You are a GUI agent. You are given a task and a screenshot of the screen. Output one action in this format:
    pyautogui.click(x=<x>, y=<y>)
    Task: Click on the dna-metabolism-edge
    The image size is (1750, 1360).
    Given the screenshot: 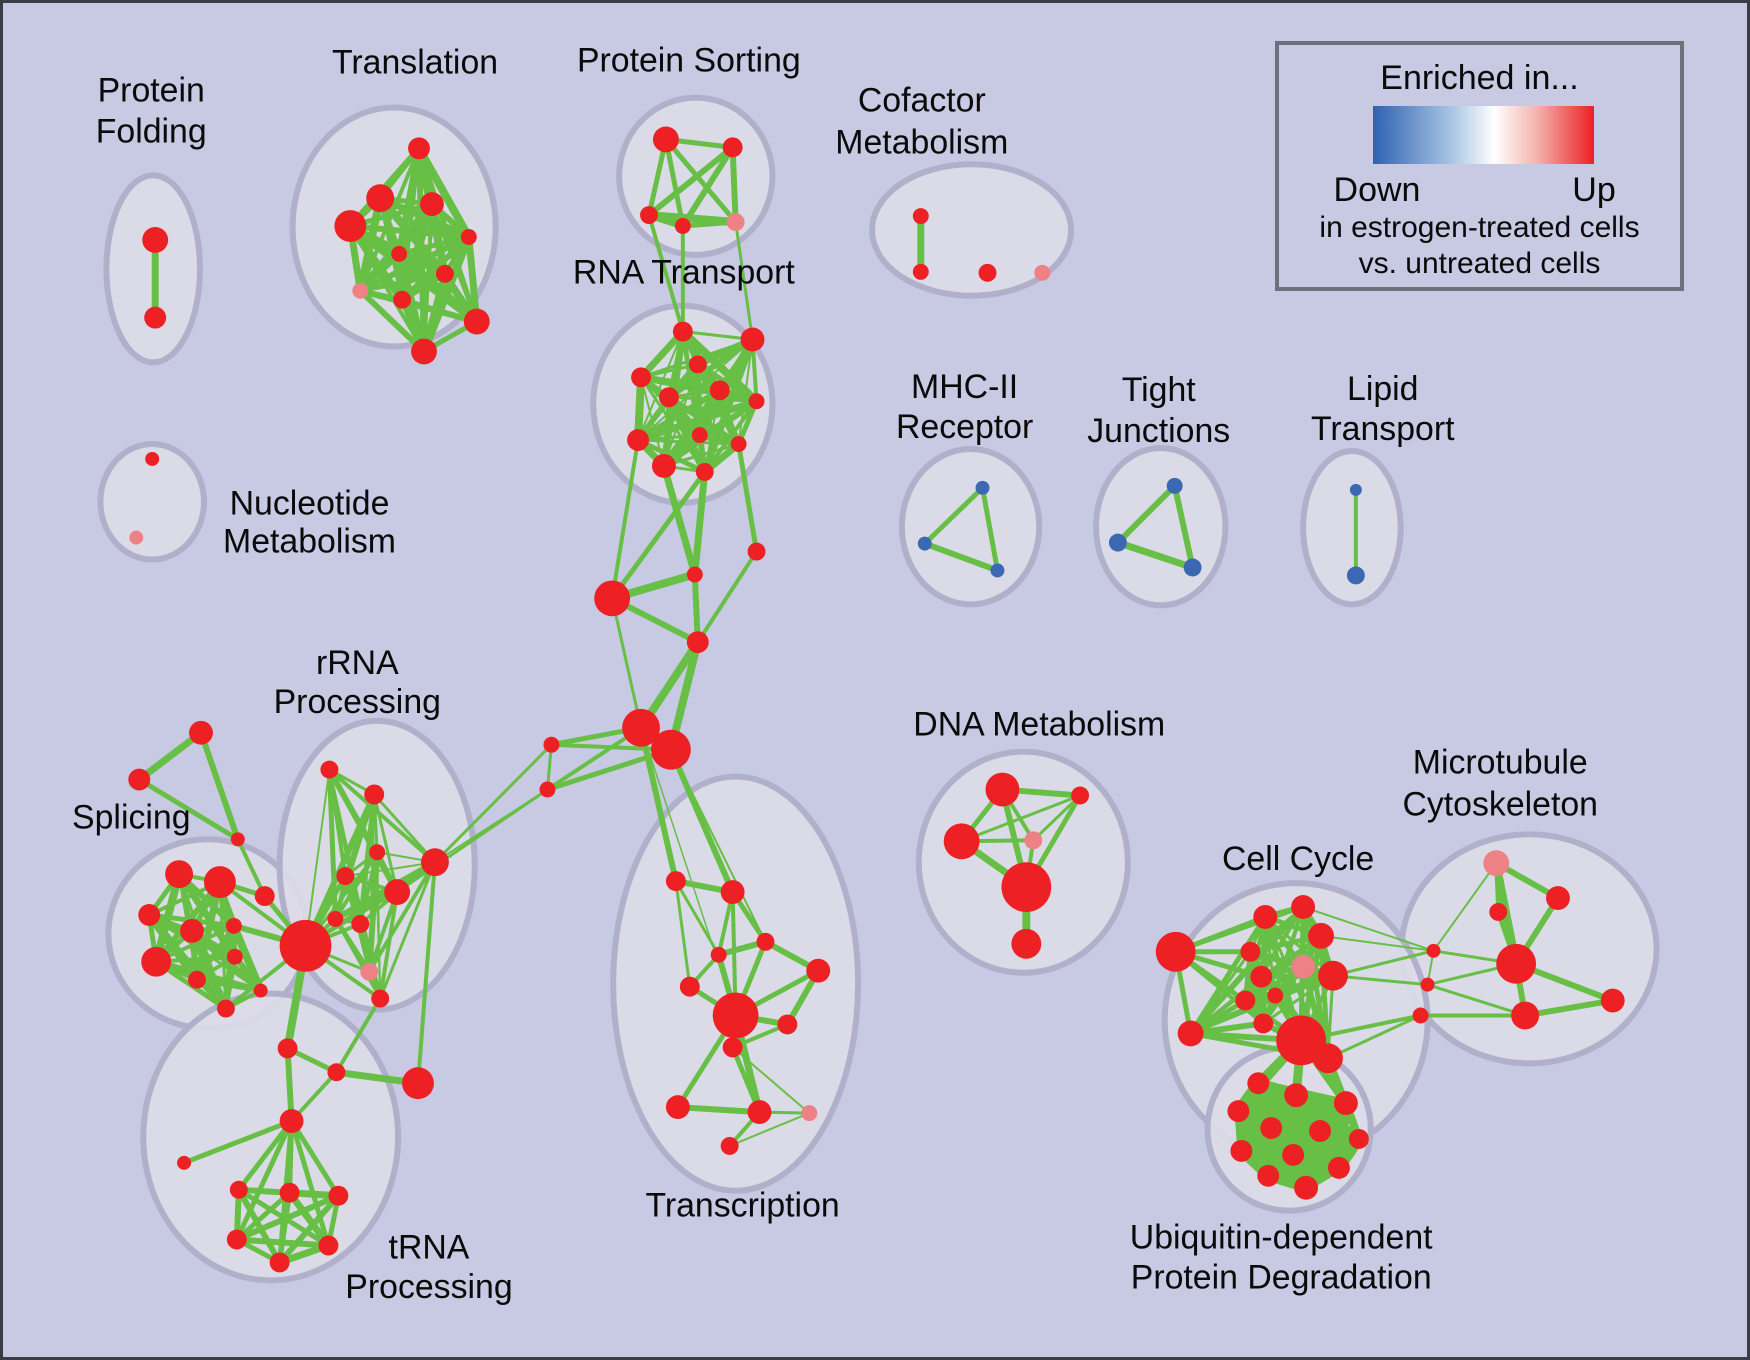 What is the action you would take?
    pyautogui.click(x=1056, y=817)
    